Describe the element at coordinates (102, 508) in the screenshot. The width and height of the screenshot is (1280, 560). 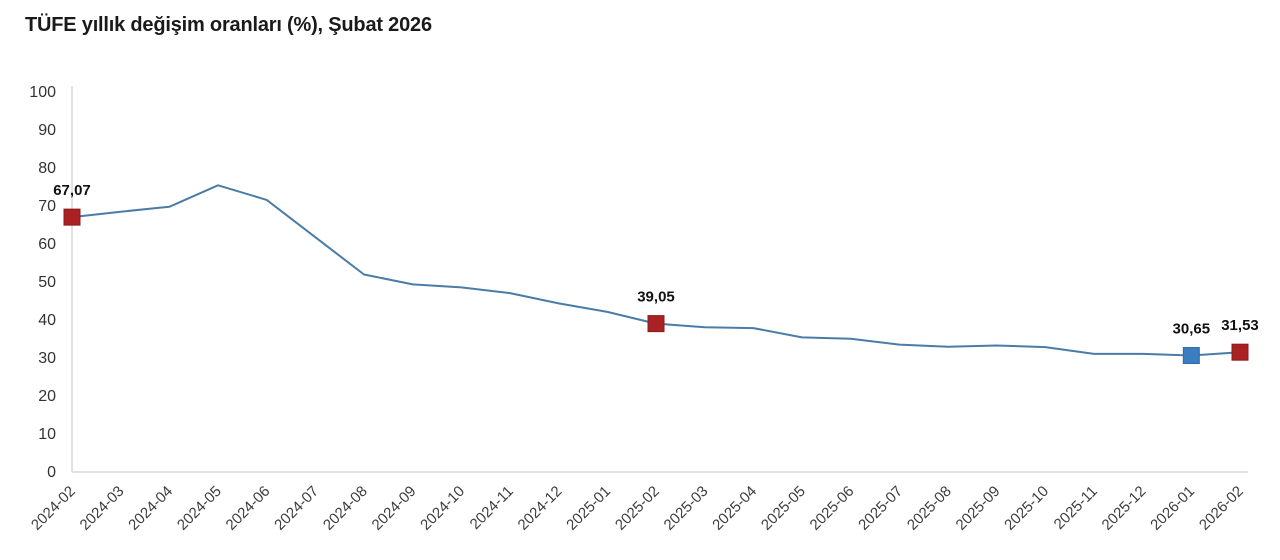
I see `x-tick-label: 2024-03` at that location.